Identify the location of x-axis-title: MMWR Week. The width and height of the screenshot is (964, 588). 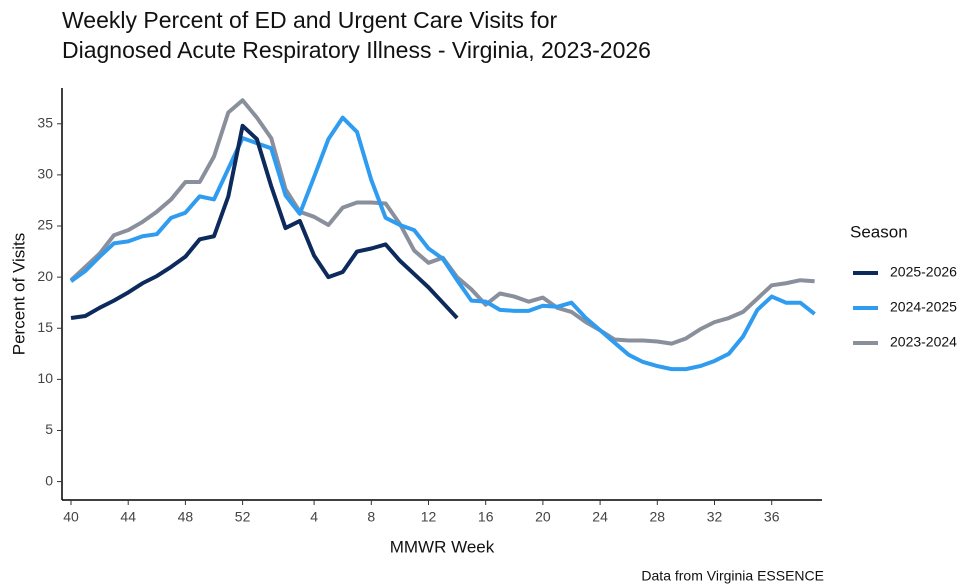
(442, 546).